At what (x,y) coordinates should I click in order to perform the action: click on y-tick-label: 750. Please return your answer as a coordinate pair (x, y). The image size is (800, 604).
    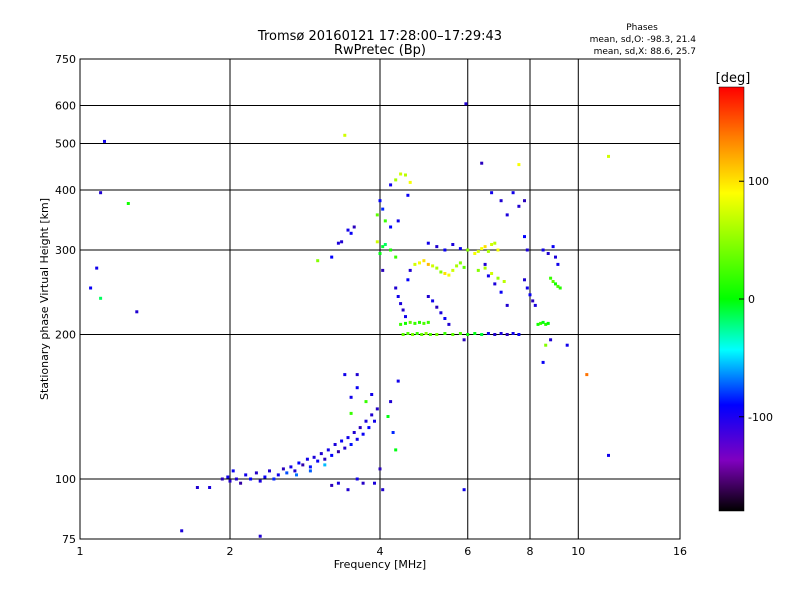
    Looking at the image, I should click on (65, 59).